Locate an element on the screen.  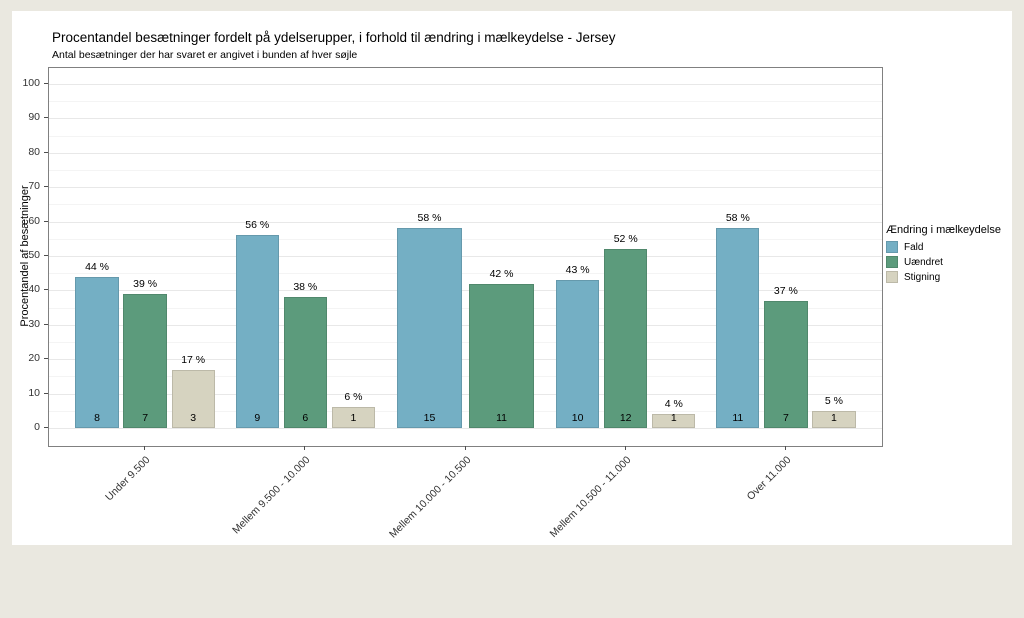
bar-count-label: 7 is located at coordinates (145, 418).